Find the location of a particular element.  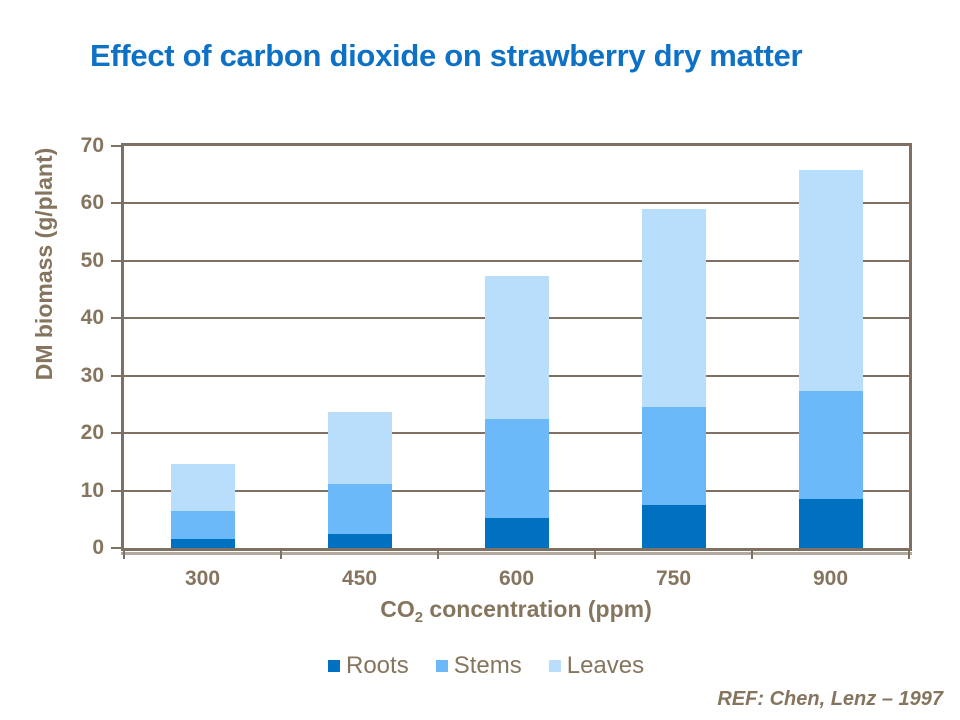

y-tick-label: 50 is located at coordinates (92, 260).